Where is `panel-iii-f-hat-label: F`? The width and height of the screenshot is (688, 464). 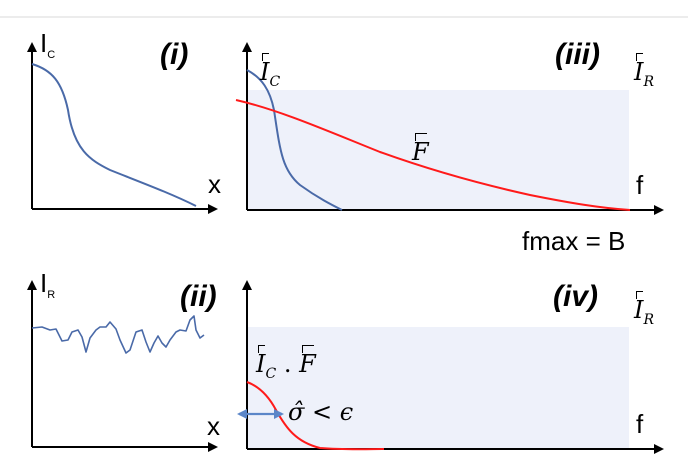
panel-iii-f-hat-label: F is located at coordinates (420, 149).